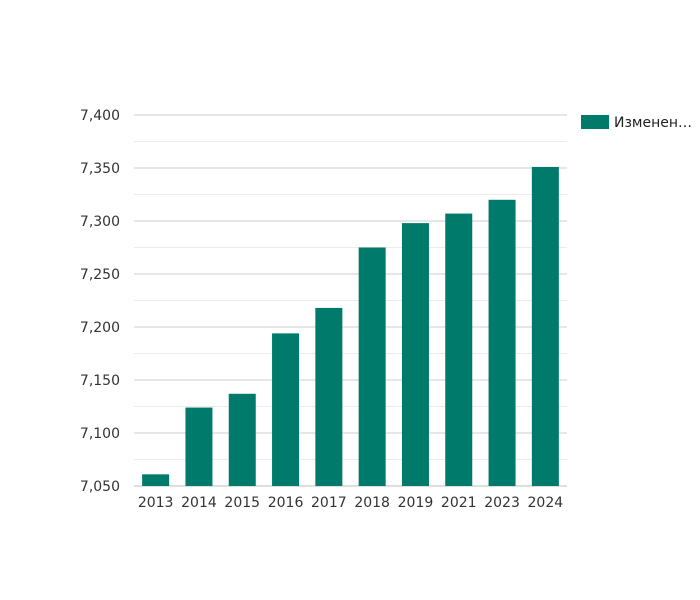 The image size is (700, 600). Describe the element at coordinates (100, 275) in the screenshot. I see `y-tick-label: 7,250` at that location.